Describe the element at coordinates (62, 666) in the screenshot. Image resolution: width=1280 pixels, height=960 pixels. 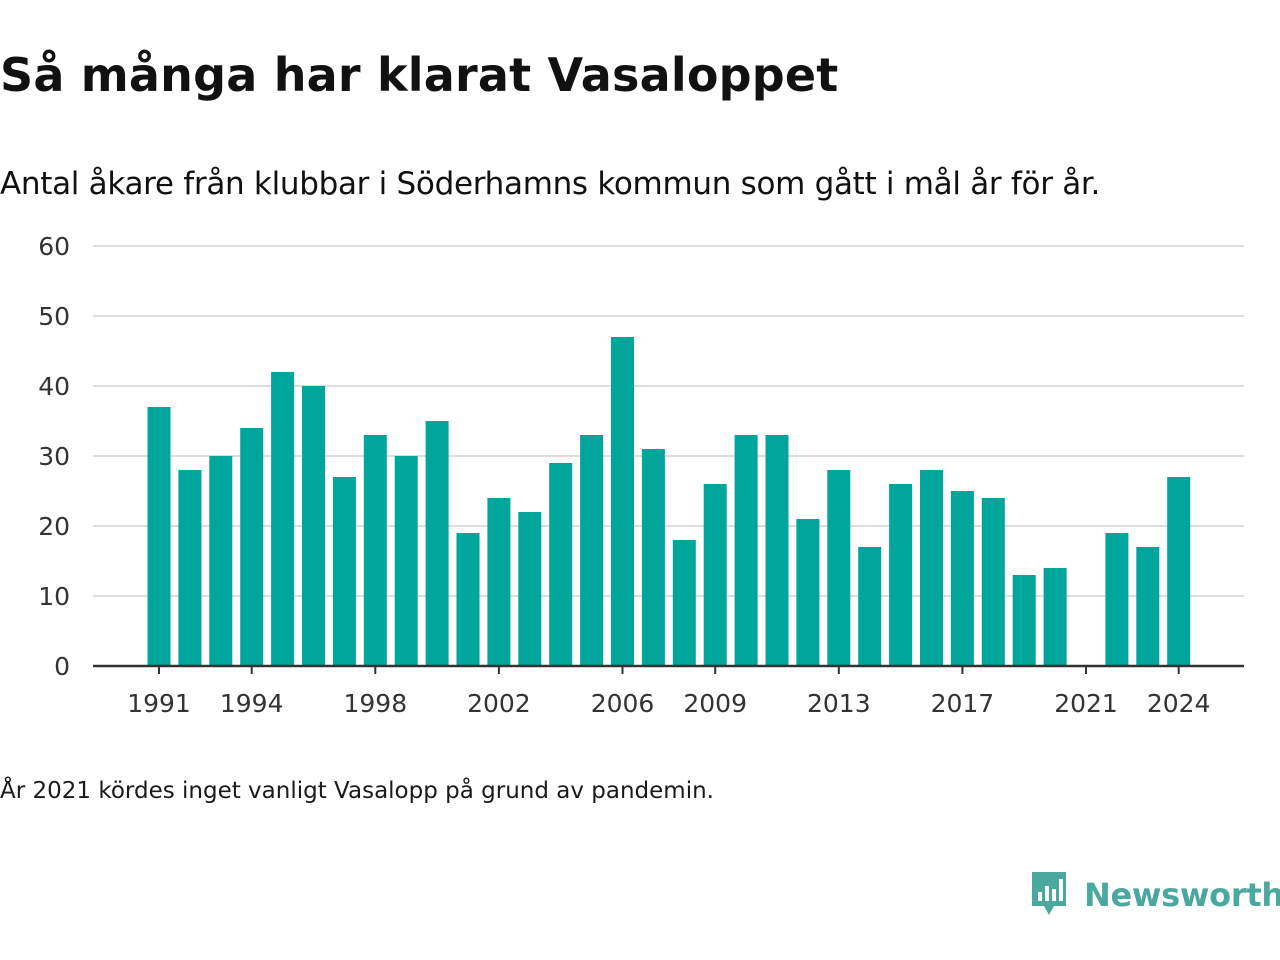
I see `y-tick-label: 0` at that location.